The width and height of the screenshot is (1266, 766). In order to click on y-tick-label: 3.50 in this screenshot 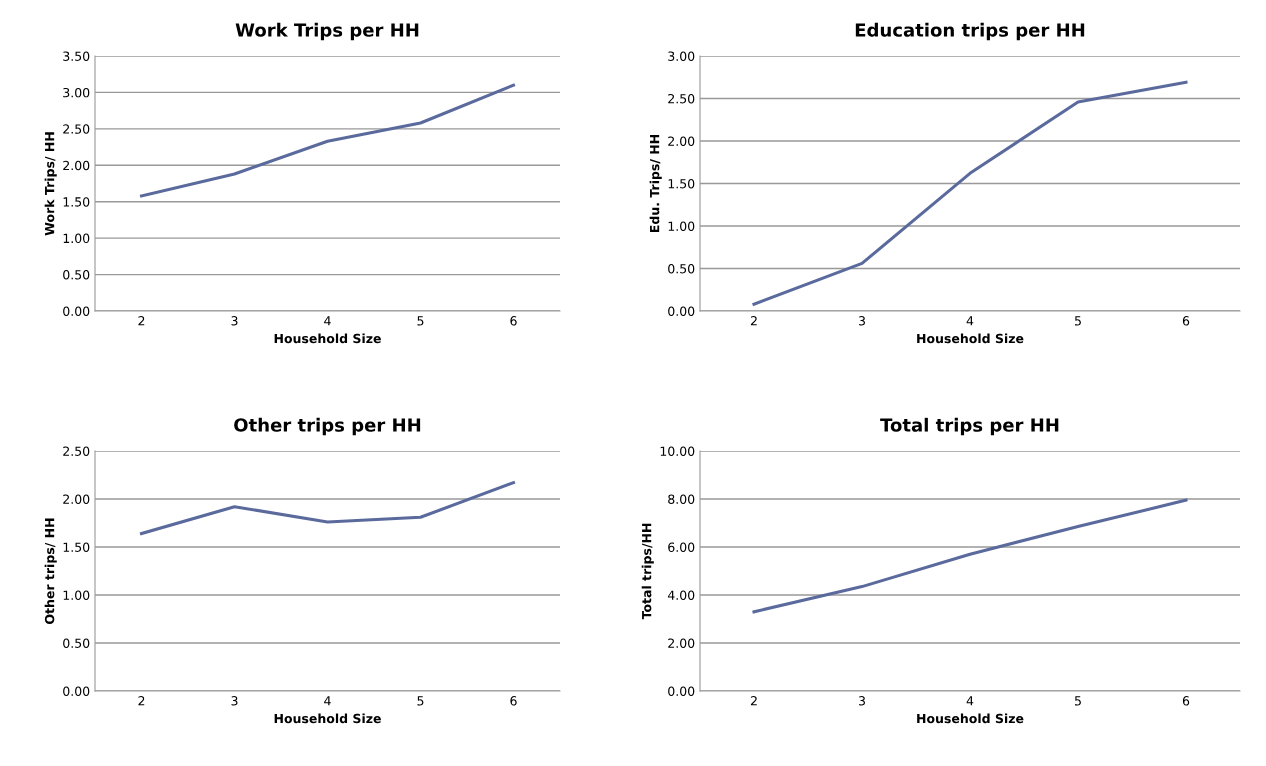, I will do `click(76, 56)`.